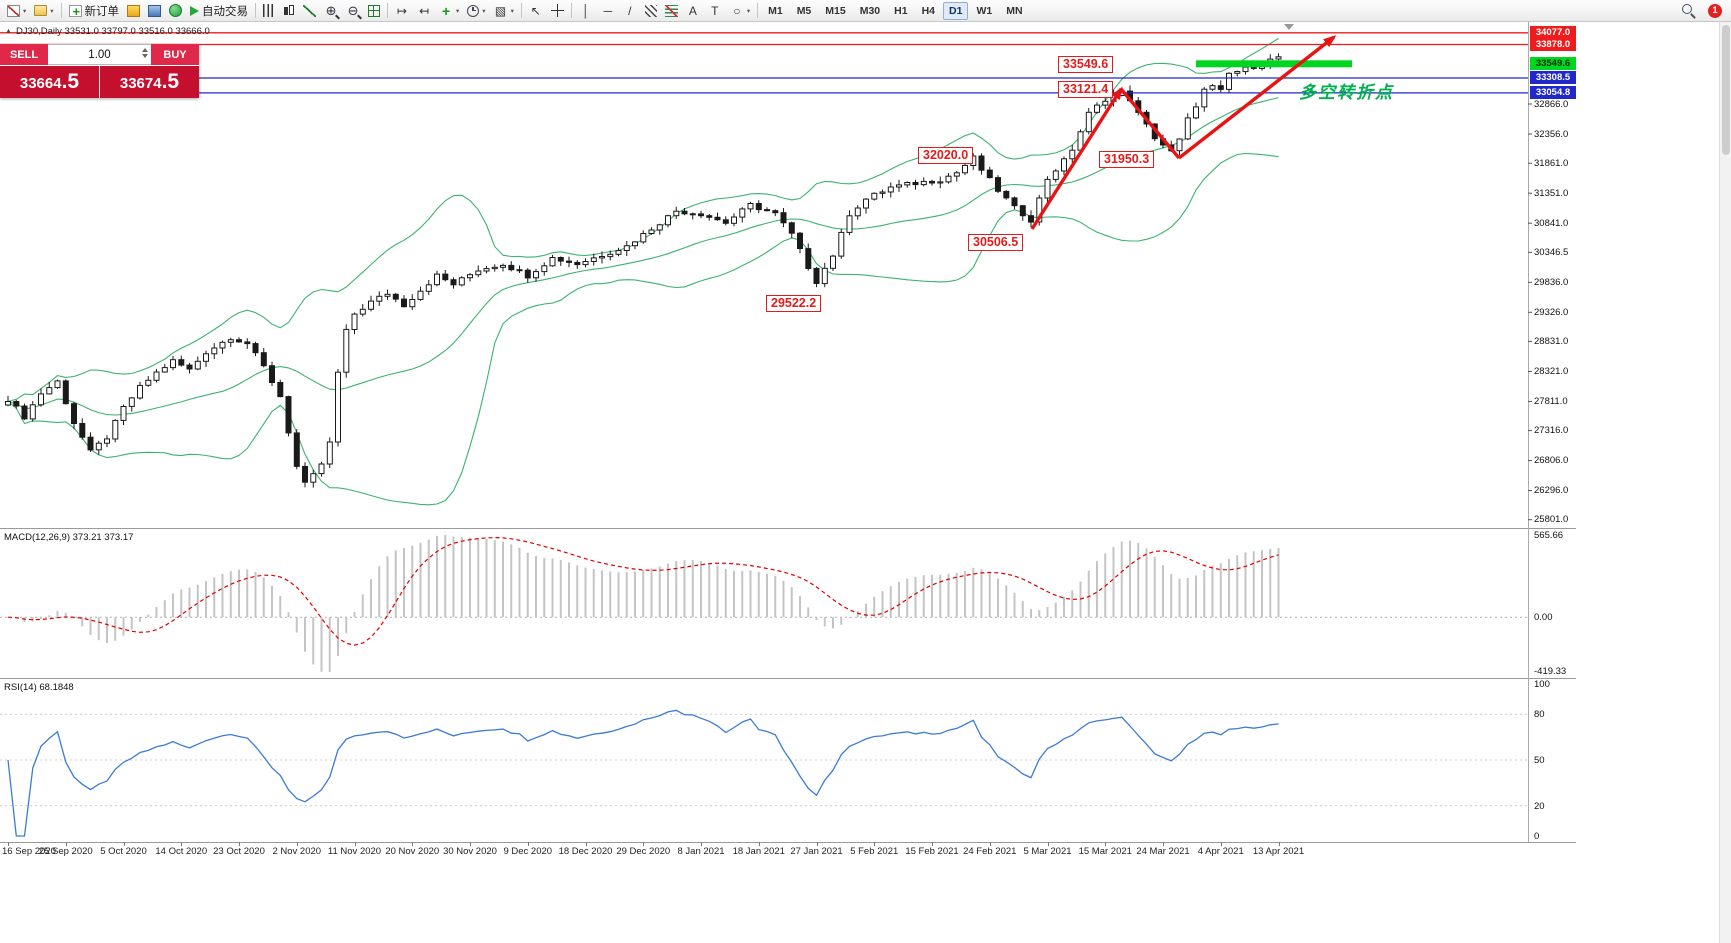 The height and width of the screenshot is (943, 1731). I want to click on label-icon-glyph: T, so click(715, 10).